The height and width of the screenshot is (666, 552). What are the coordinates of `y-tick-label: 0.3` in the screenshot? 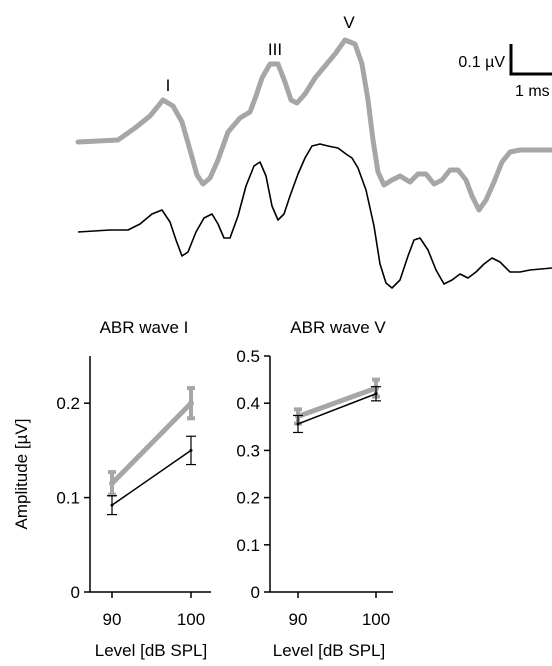 It's located at (248, 450).